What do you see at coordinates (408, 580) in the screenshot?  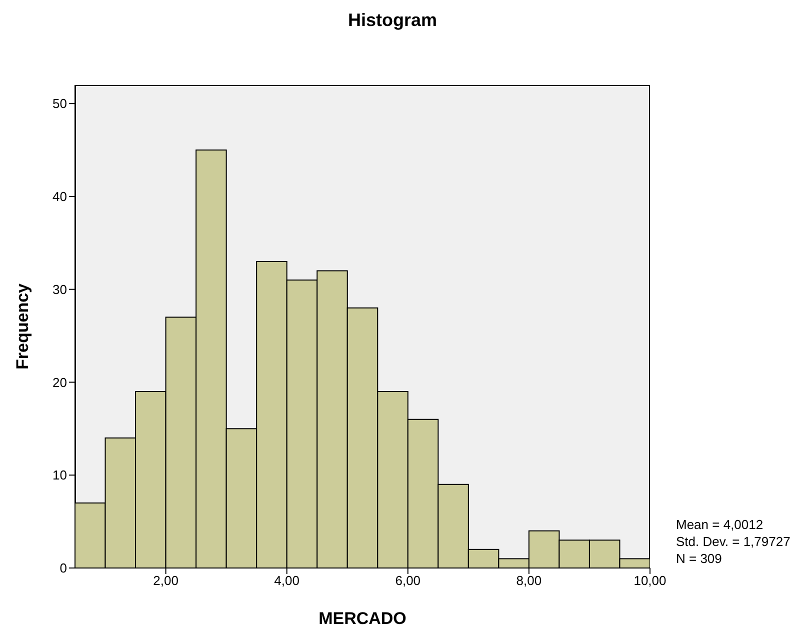 I see `x-tick-label: 6,00` at bounding box center [408, 580].